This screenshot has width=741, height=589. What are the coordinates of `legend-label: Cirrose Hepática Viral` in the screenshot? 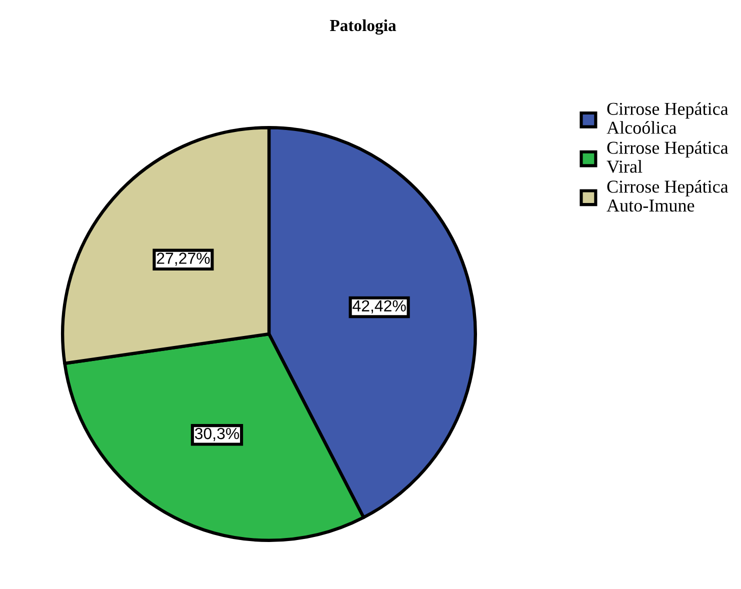 It's located at (667, 157).